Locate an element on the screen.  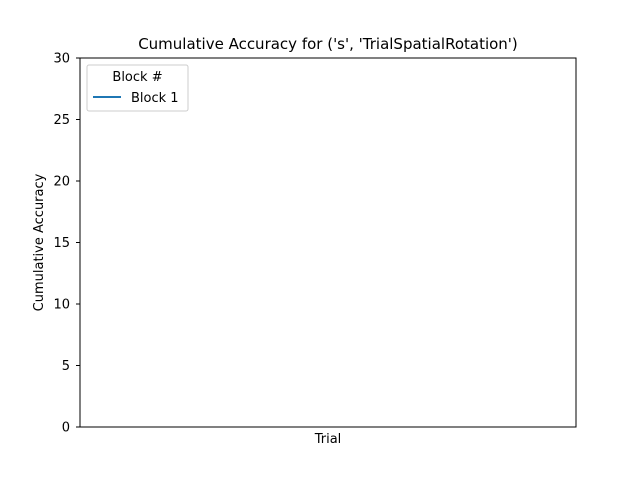
legend-frame is located at coordinates (137, 88).